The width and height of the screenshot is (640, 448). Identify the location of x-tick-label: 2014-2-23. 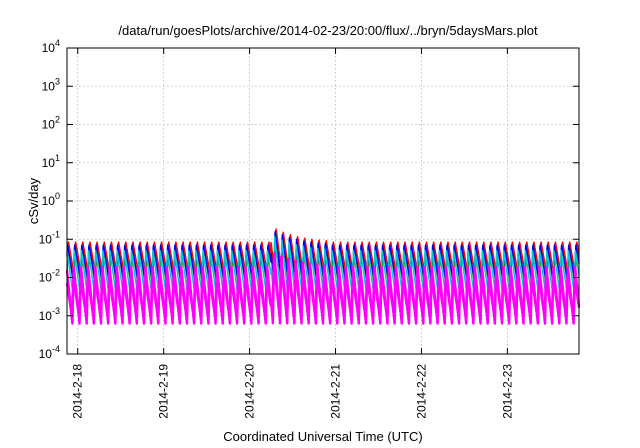
(507, 391).